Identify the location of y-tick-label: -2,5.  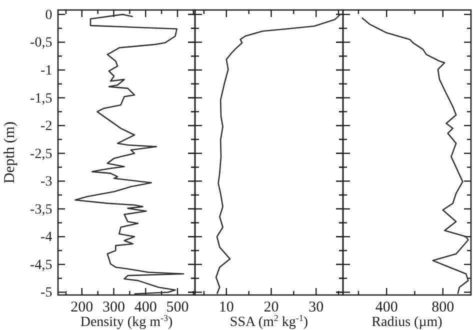
(41, 154).